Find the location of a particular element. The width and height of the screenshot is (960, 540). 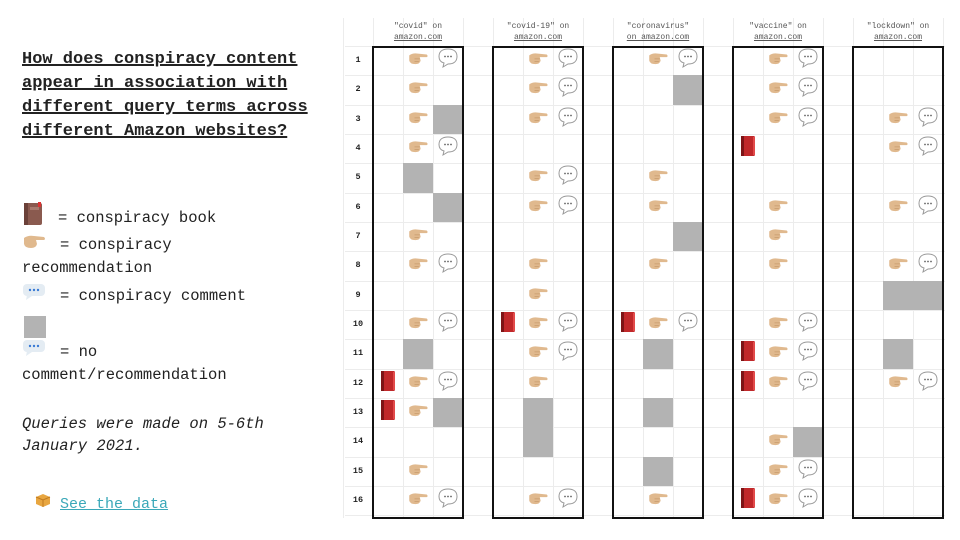

legend-book-label: = conspiracy book is located at coordinates (137, 218).